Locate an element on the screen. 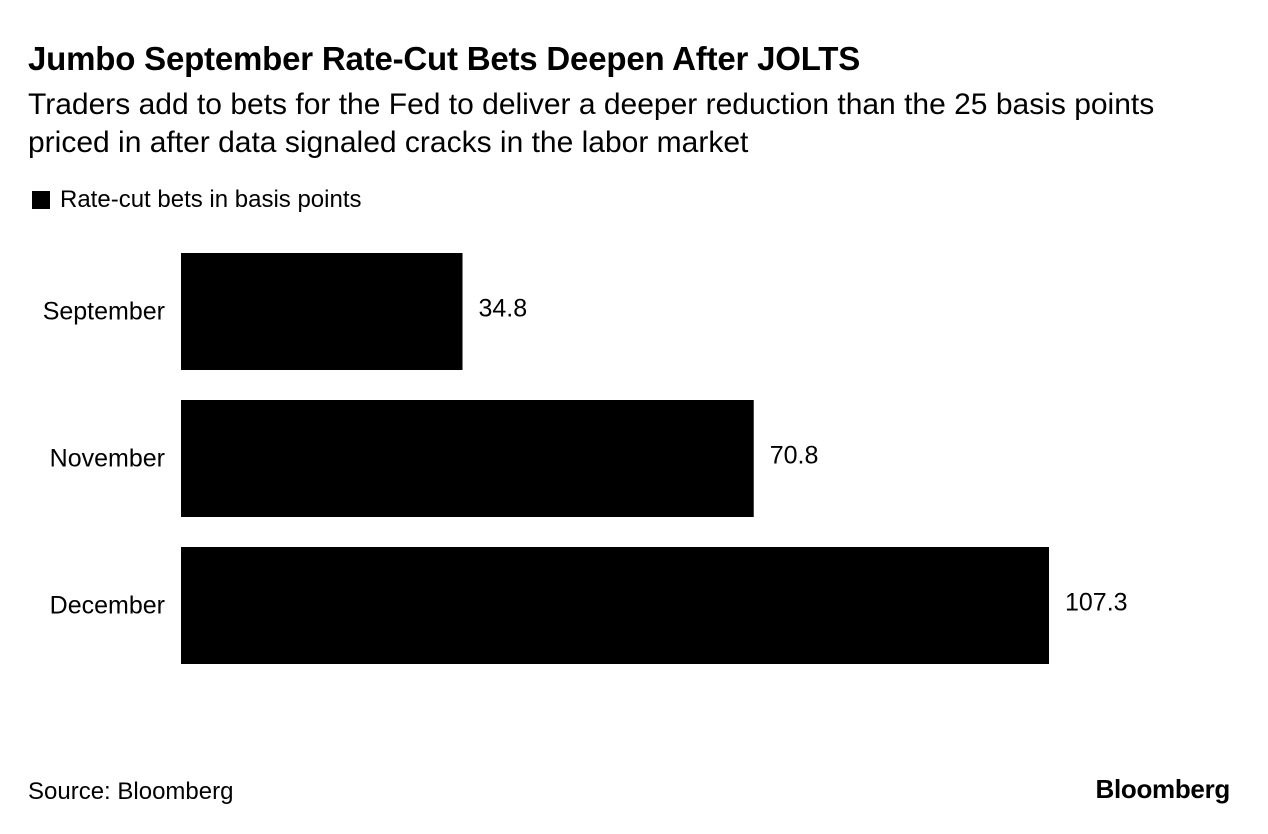  bar-november is located at coordinates (467, 458).